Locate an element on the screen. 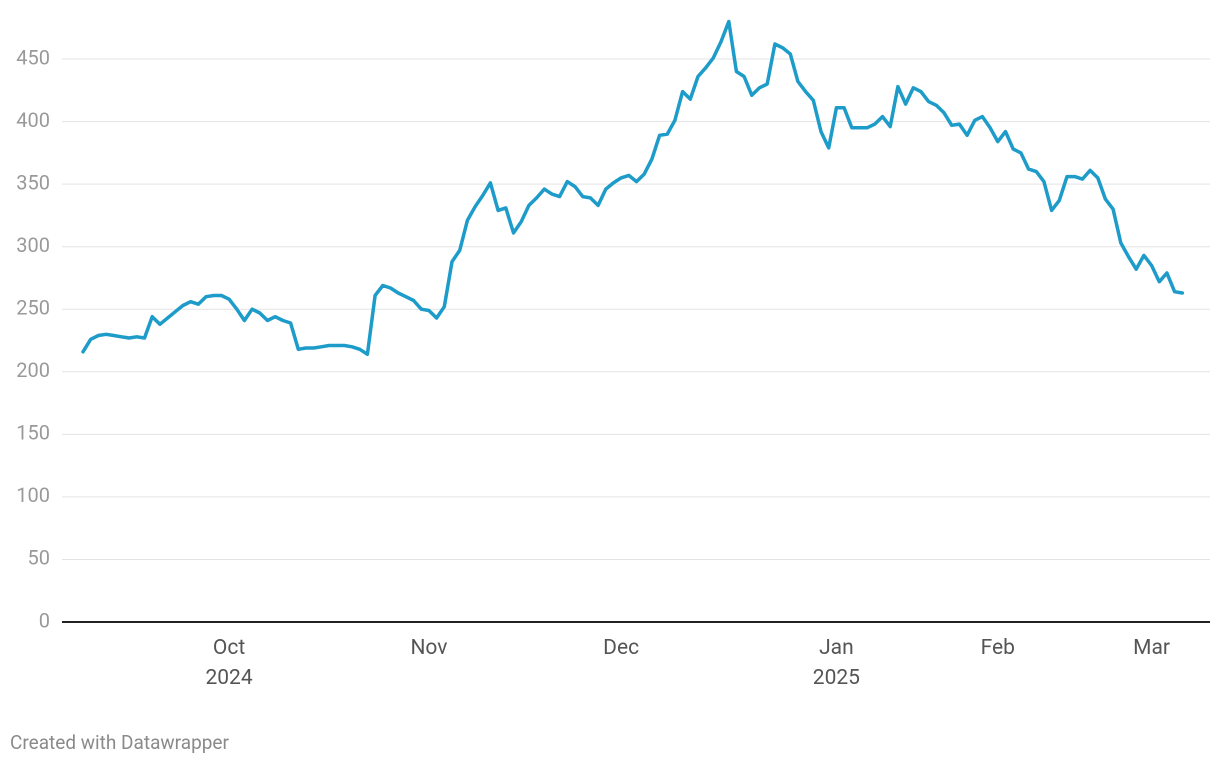 Image resolution: width=1220 pixels, height=768 pixels. y-tick-label: 300 is located at coordinates (33, 245).